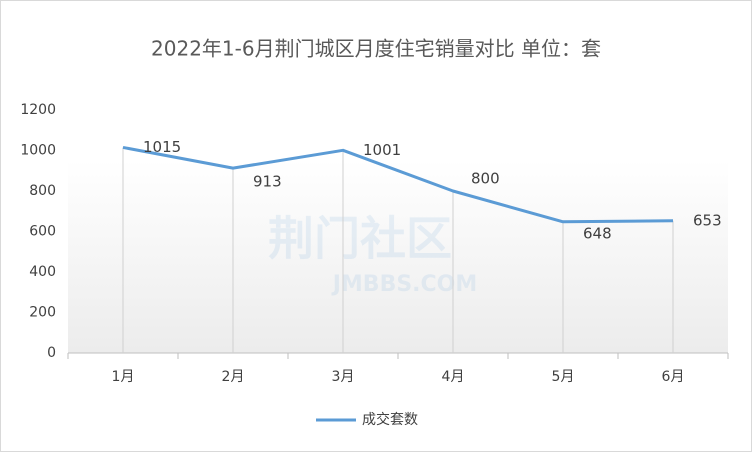 The width and height of the screenshot is (752, 452). What do you see at coordinates (233, 377) in the screenshot?
I see `x-tick-label: 2月` at bounding box center [233, 377].